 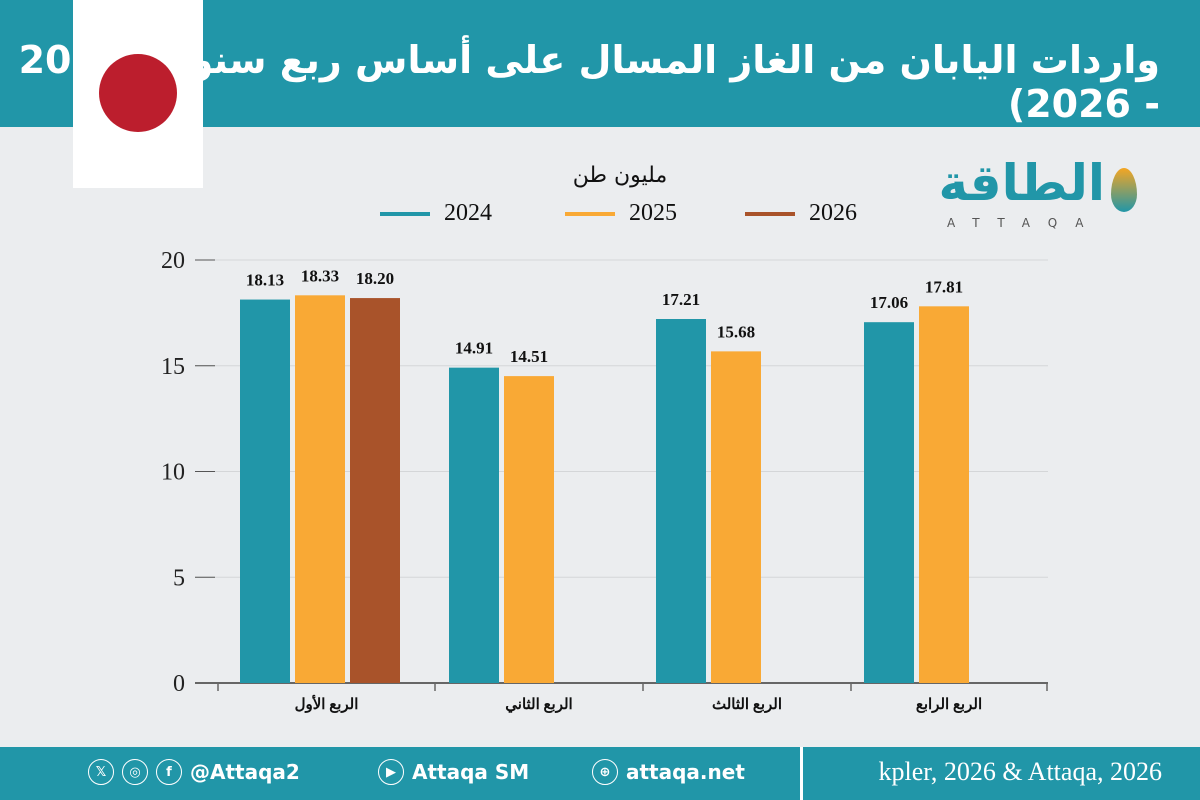 I want to click on bar-2026, so click(x=375, y=490).